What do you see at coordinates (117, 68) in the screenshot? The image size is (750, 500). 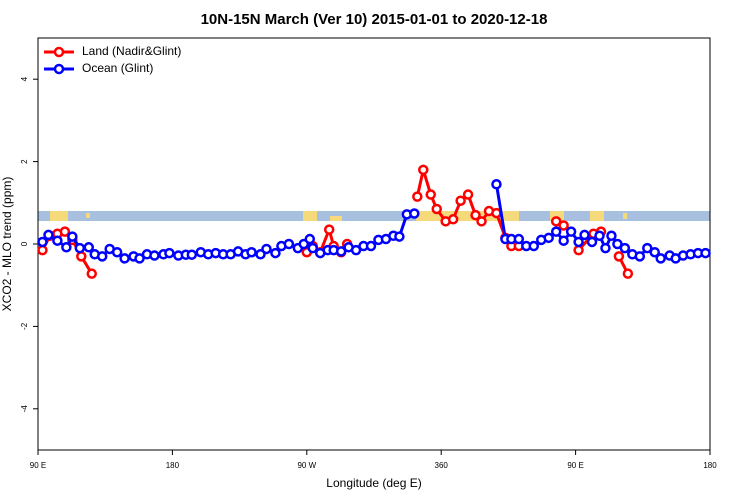 I see `legend-label: Ocean (Glint)` at bounding box center [117, 68].